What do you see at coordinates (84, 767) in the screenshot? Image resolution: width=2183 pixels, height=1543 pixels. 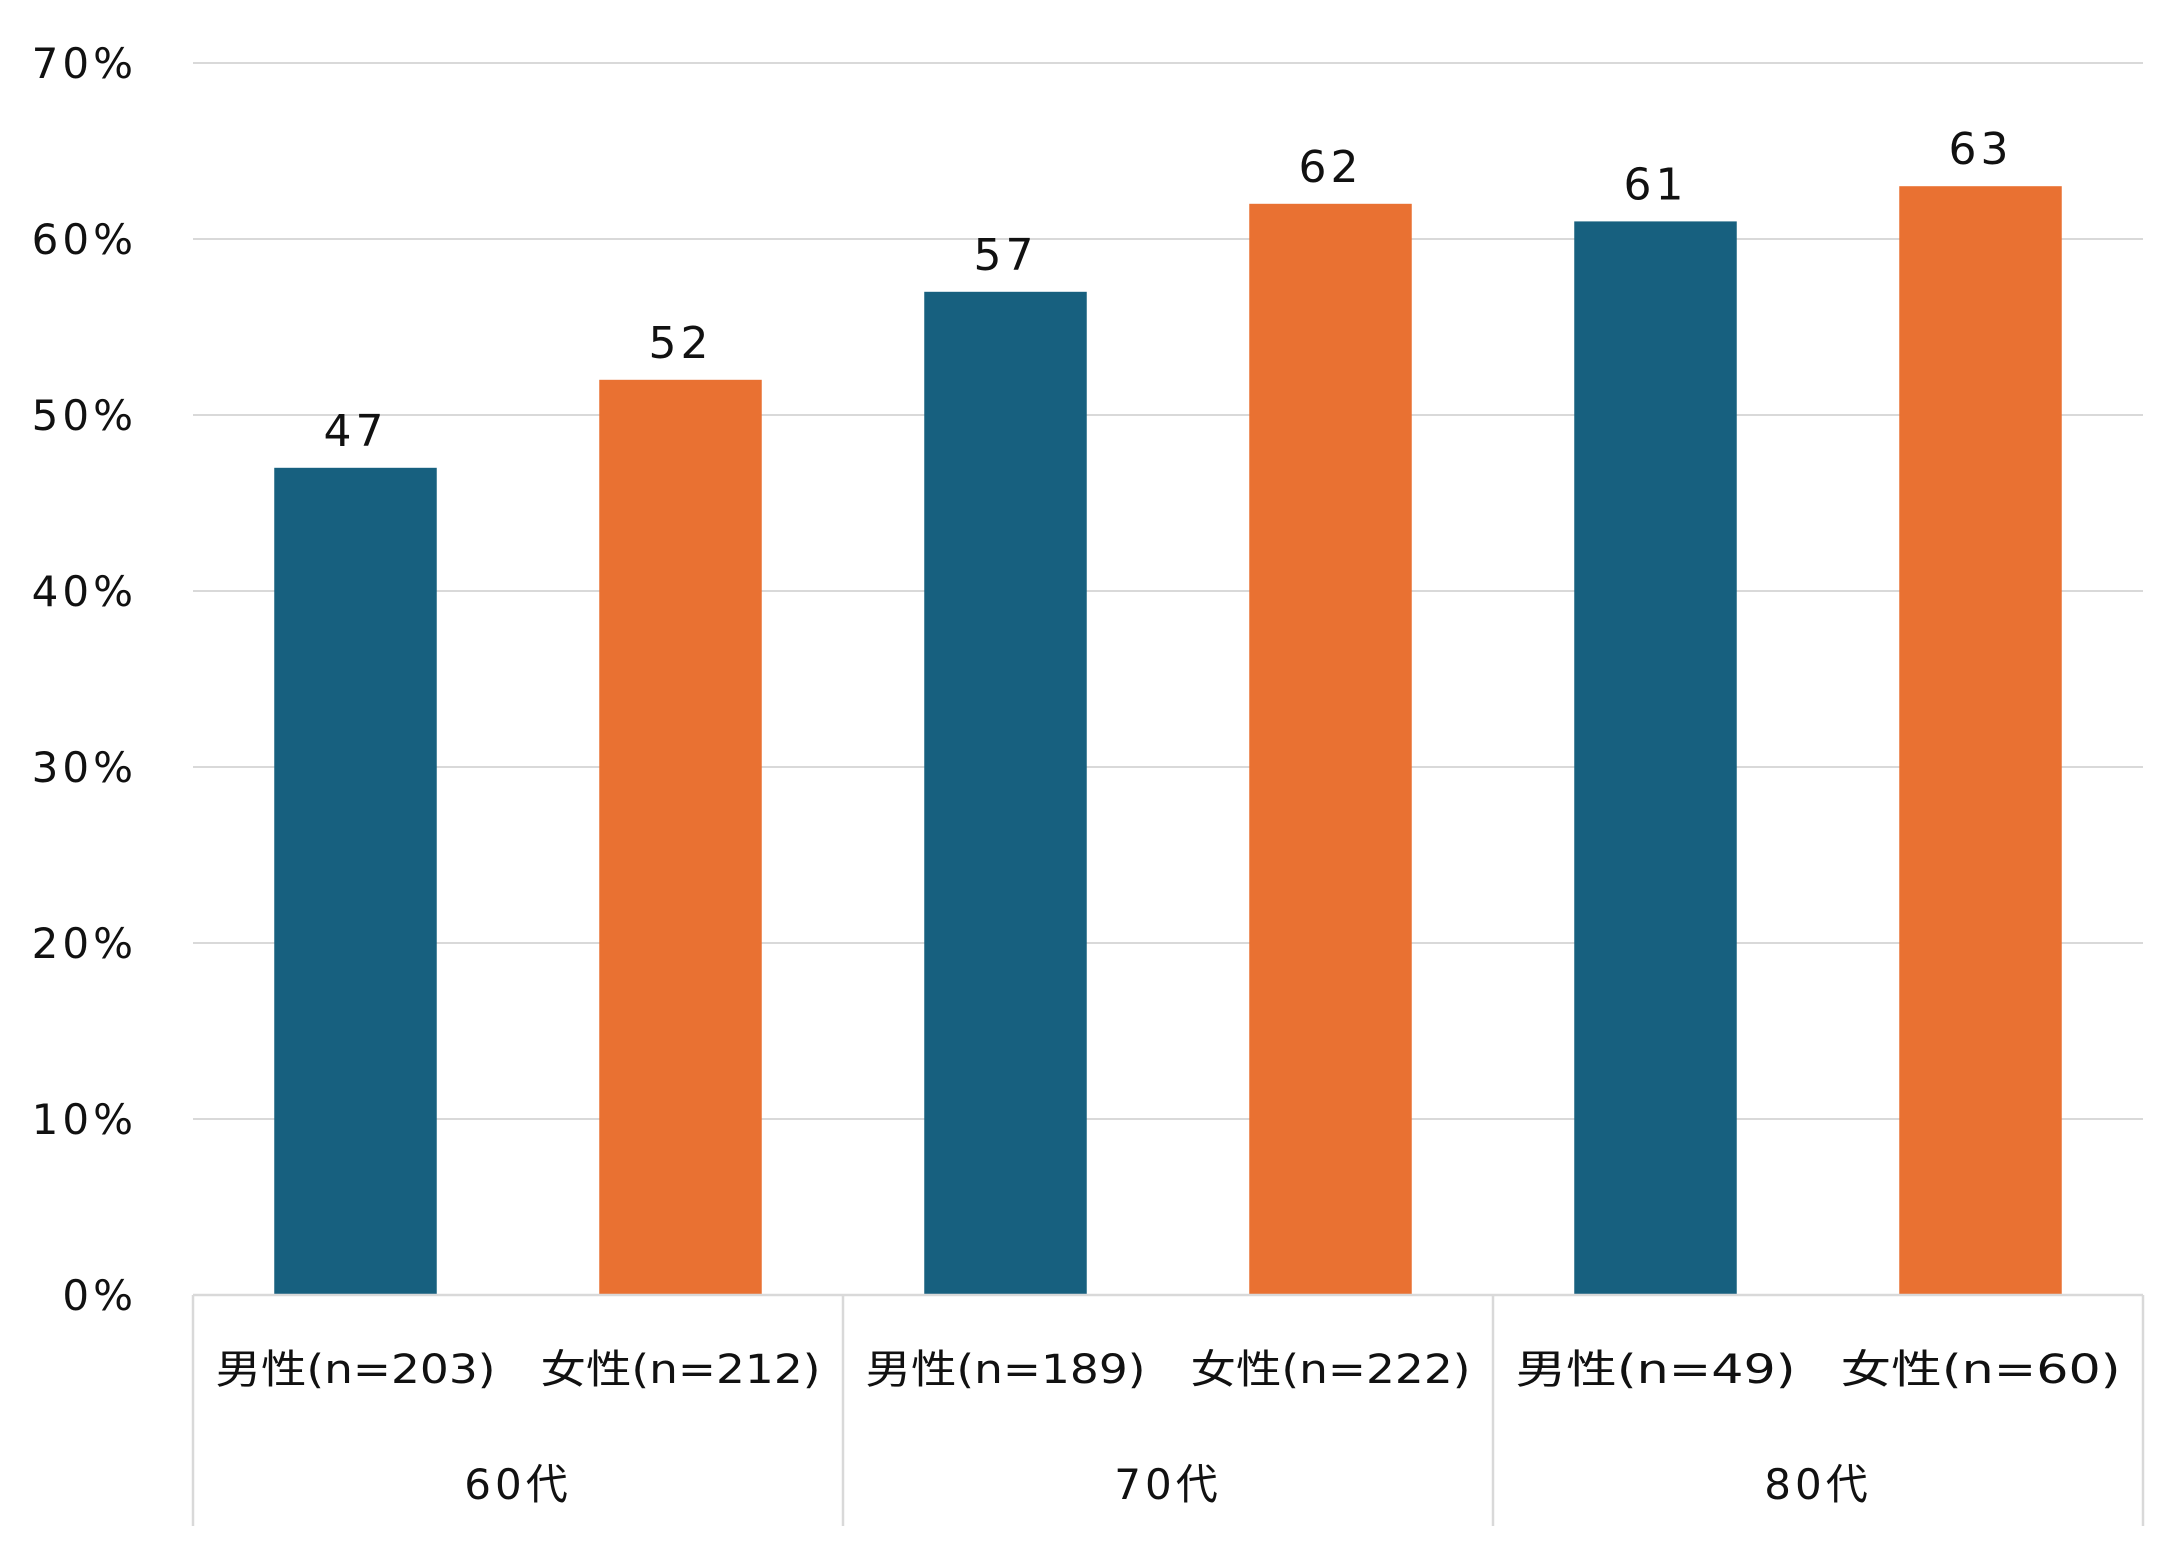 I see `y-tick-label: 30%` at bounding box center [84, 767].